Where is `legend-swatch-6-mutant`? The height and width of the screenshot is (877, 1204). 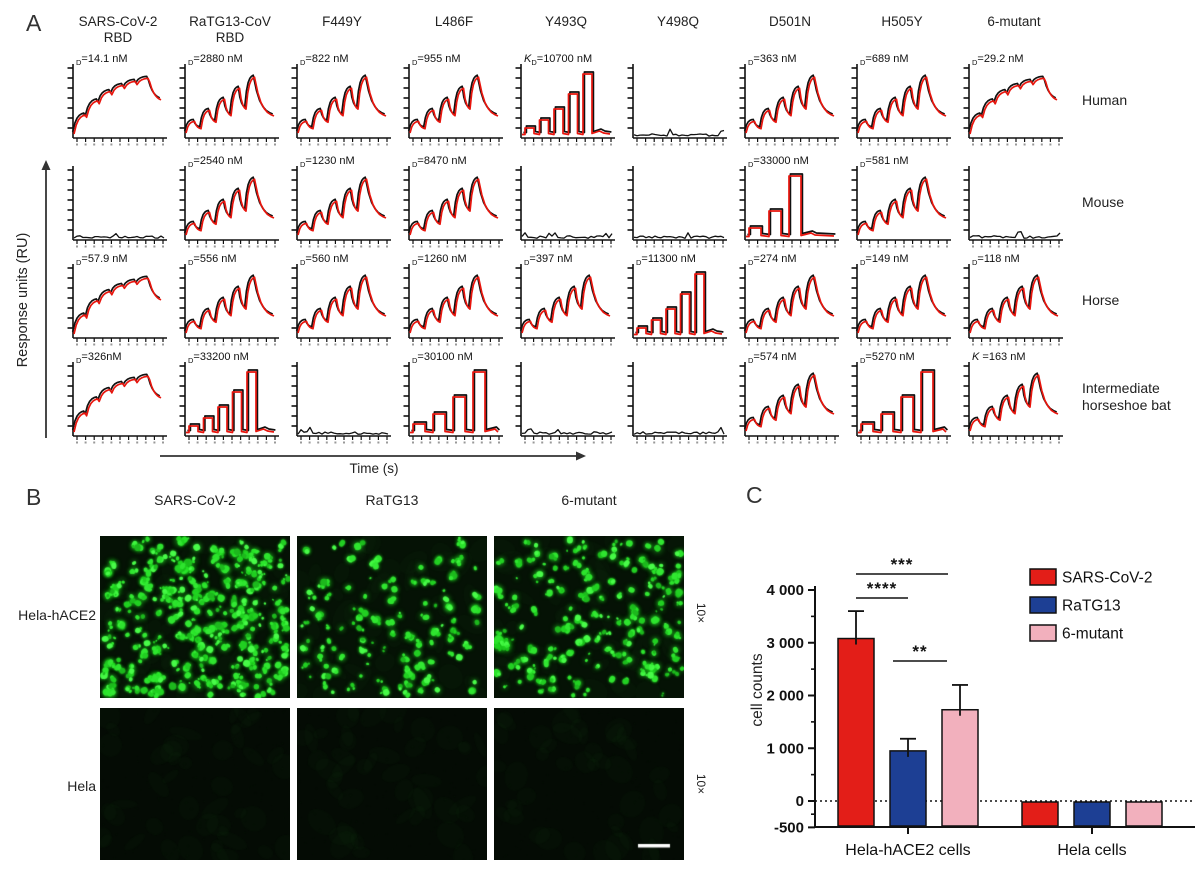 legend-swatch-6-mutant is located at coordinates (1043, 633).